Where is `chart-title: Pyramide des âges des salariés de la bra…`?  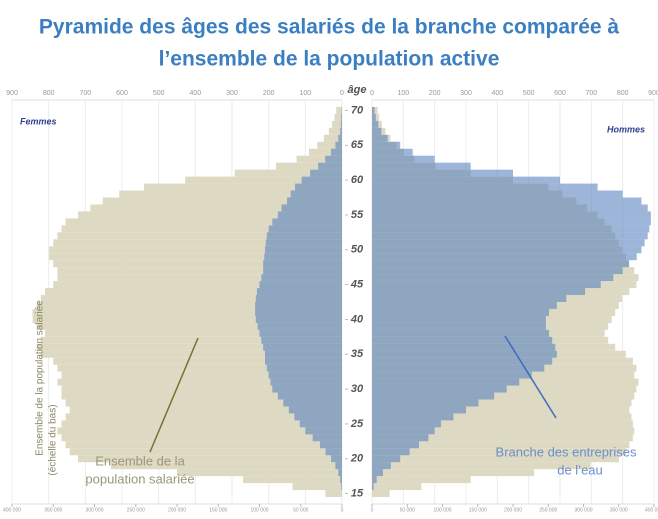
chart-title: Pyramide des âges des salariés de la bra… is located at coordinates (329, 27).